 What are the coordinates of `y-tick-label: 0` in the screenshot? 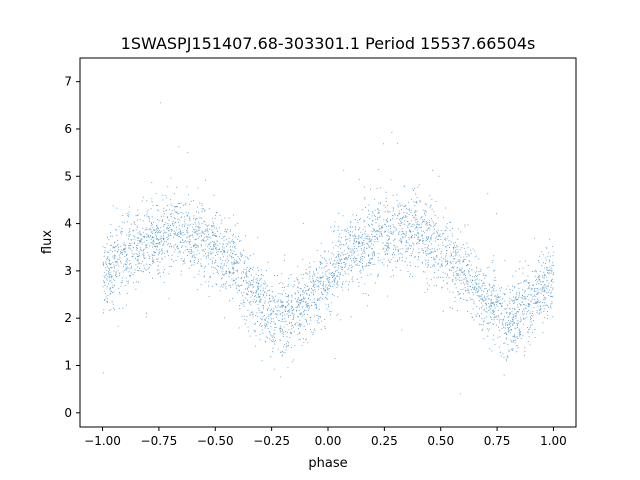 It's located at (68, 413).